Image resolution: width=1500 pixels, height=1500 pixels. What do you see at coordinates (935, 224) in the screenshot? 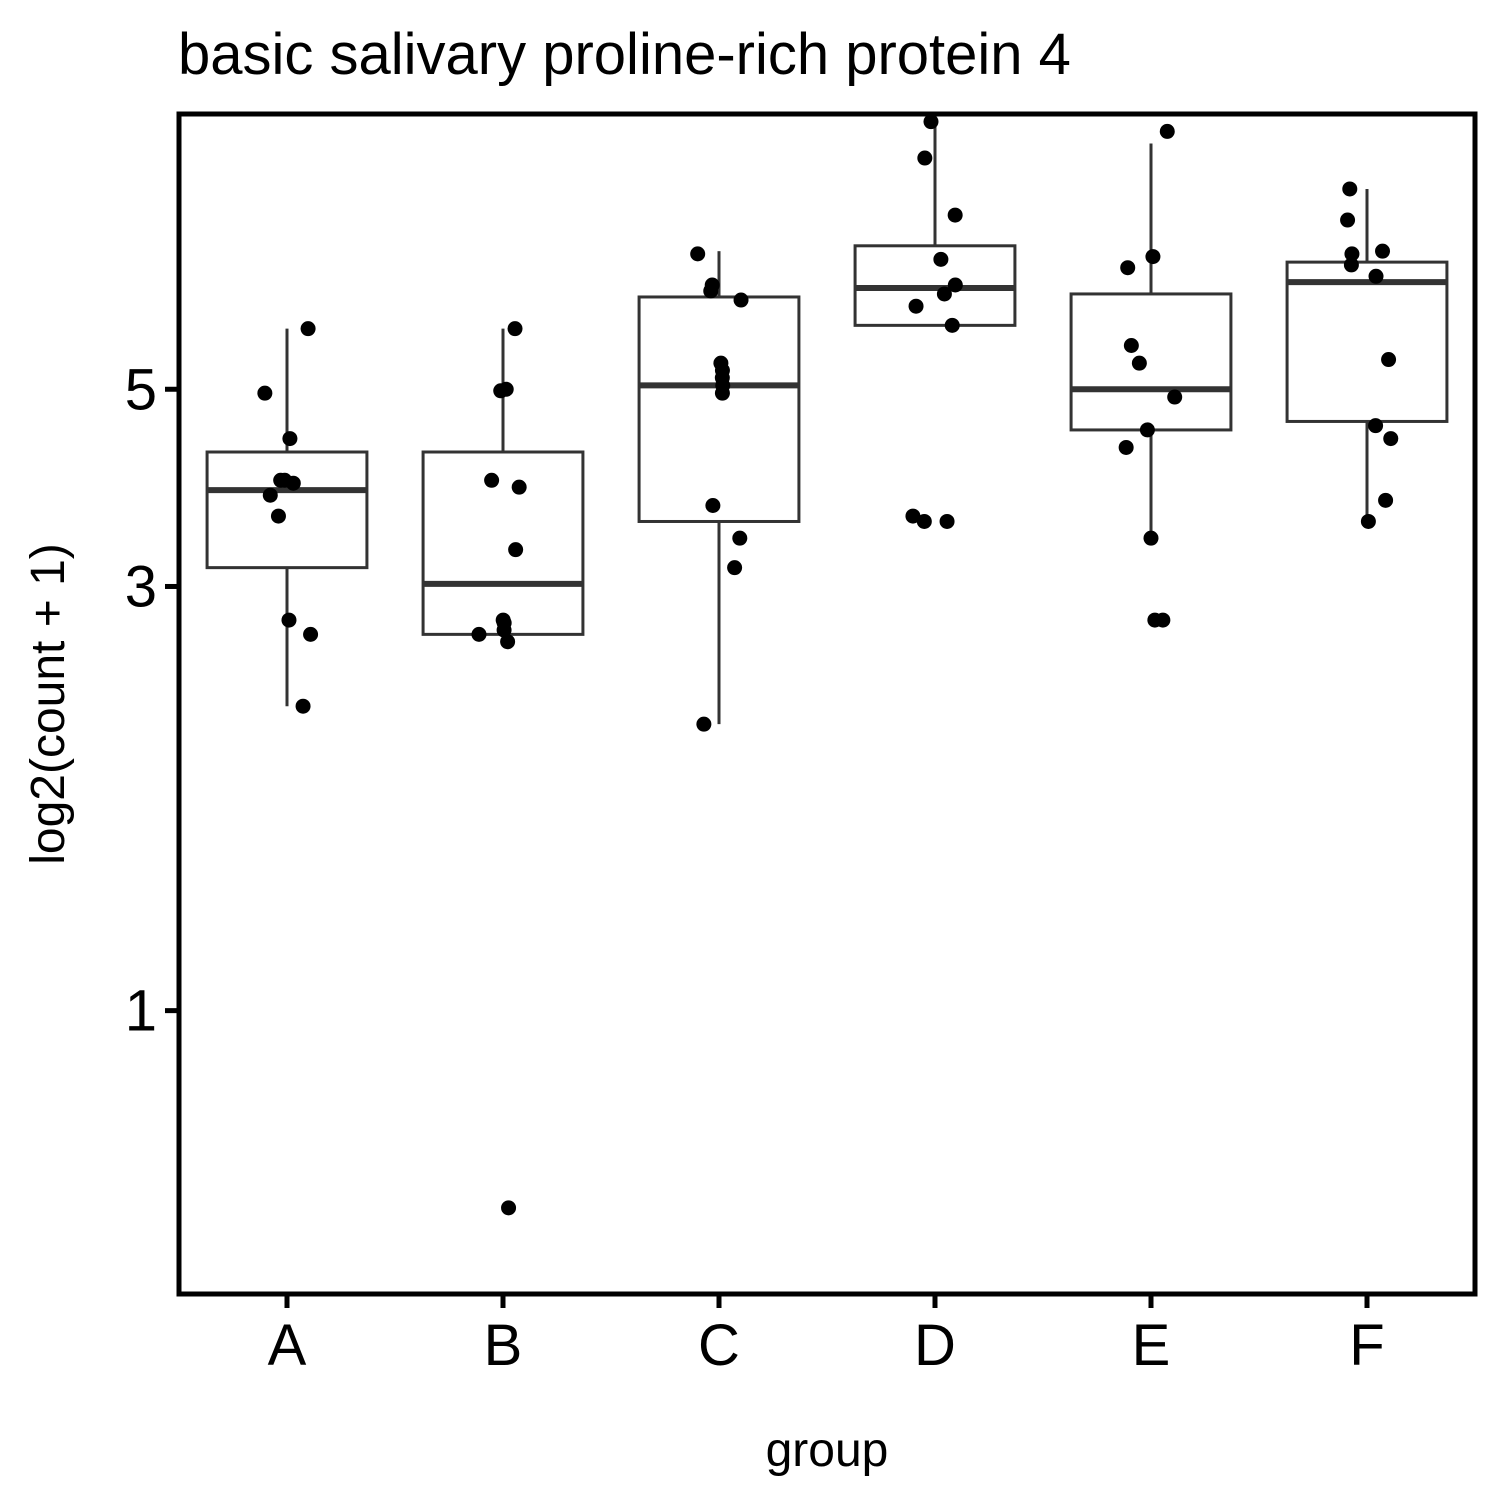
I see `box-D` at bounding box center [935, 224].